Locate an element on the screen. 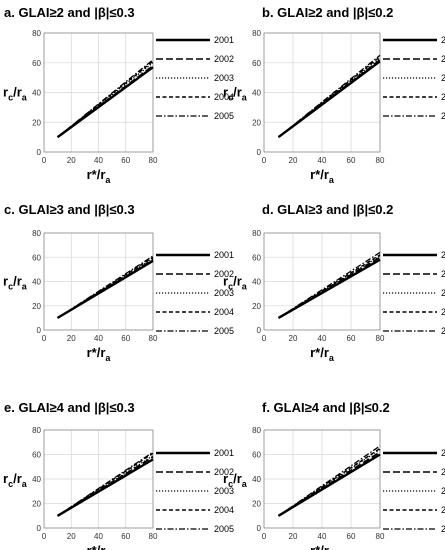 The width and height of the screenshot is (445, 550). series-line-2001 is located at coordinates (329, 485).